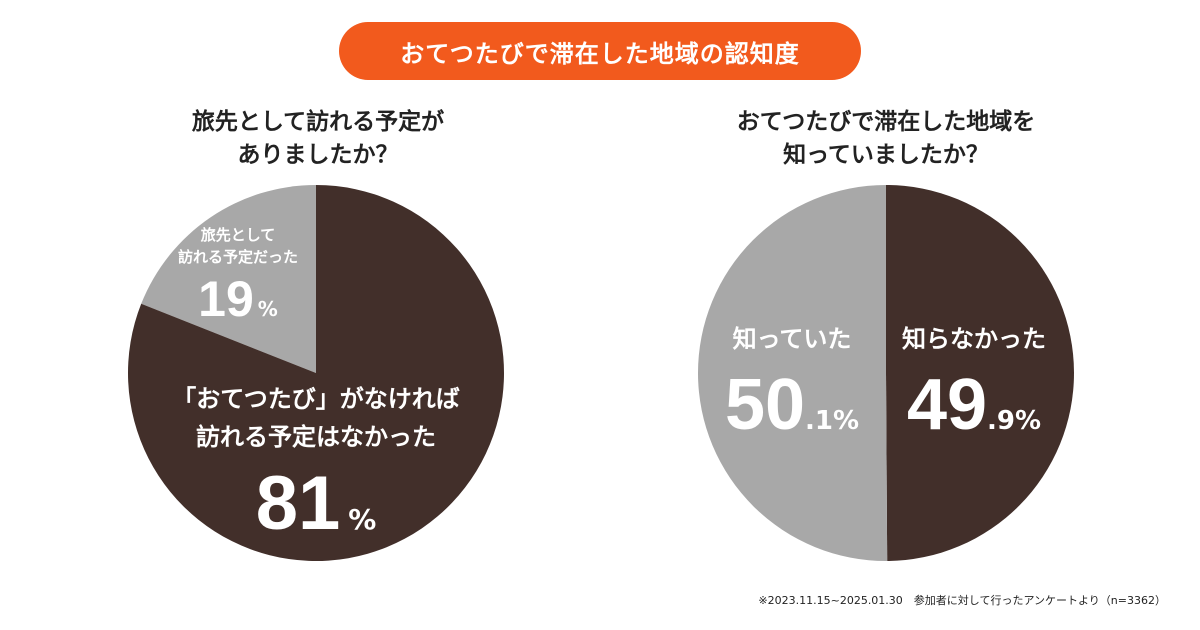 Image resolution: width=1200 pixels, height=630 pixels. Describe the element at coordinates (792, 339) in the screenshot. I see `right-label-knew-text: 知っていた` at that location.